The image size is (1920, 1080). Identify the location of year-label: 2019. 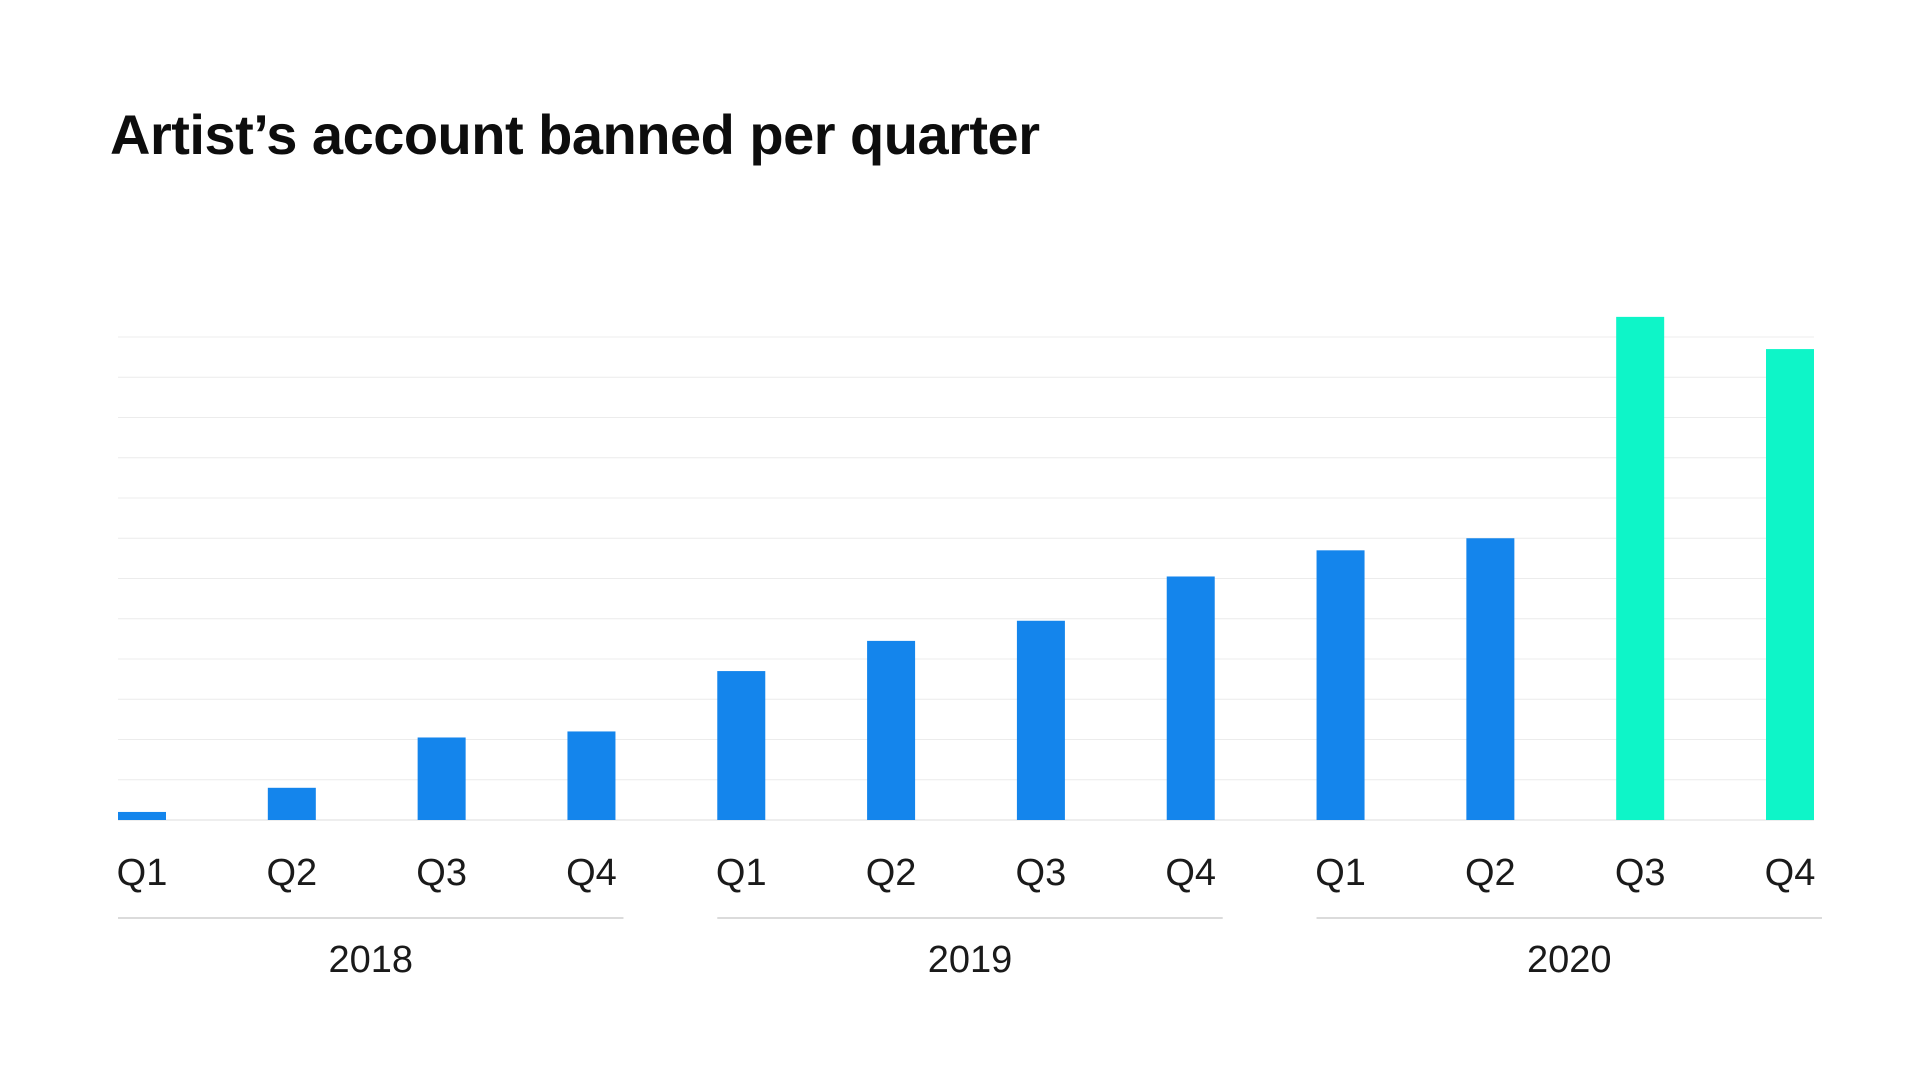
(970, 960).